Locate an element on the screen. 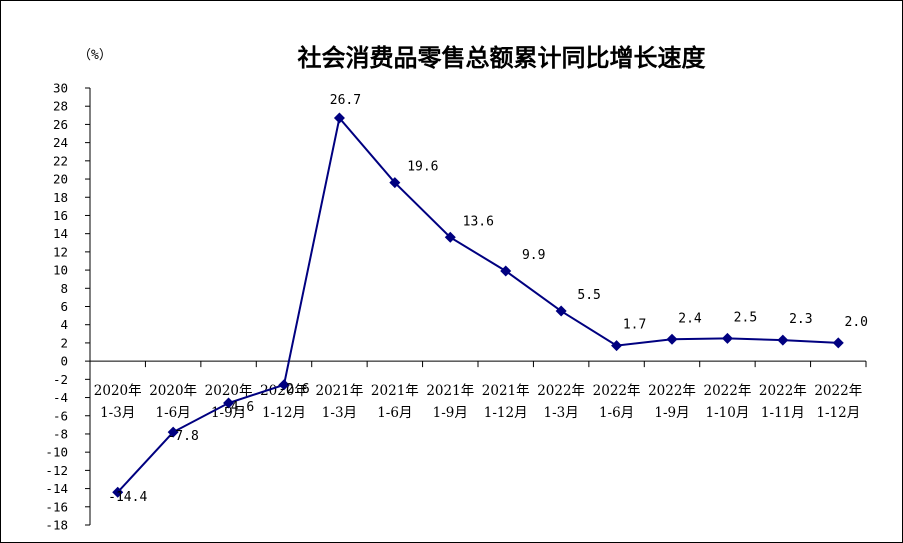 This screenshot has height=543, width=903. y-tick-label: -18 is located at coordinates (56, 525).